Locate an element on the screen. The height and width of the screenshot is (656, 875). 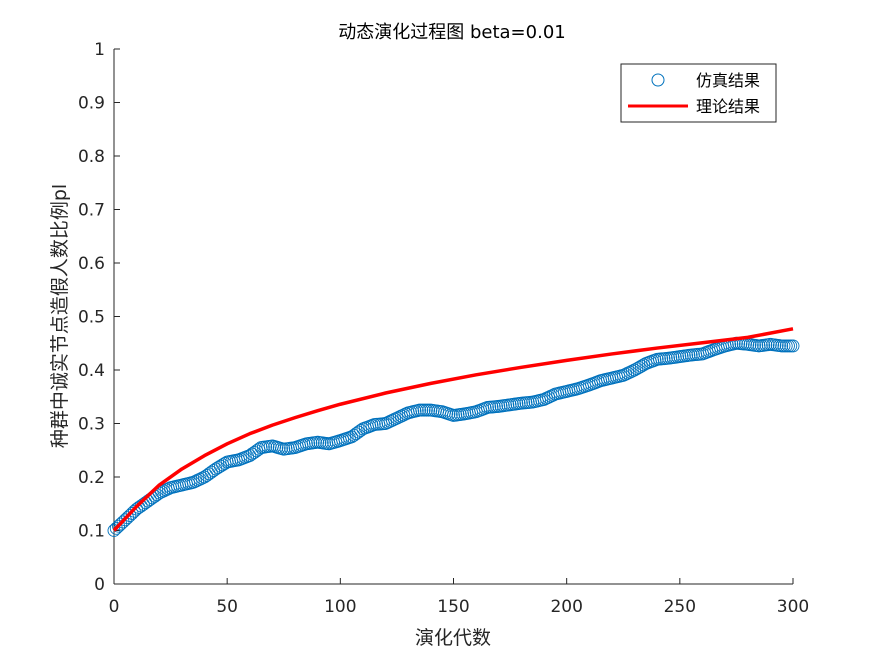
chart-title: 动态演化过程图 beta=0.01 is located at coordinates (451, 32).